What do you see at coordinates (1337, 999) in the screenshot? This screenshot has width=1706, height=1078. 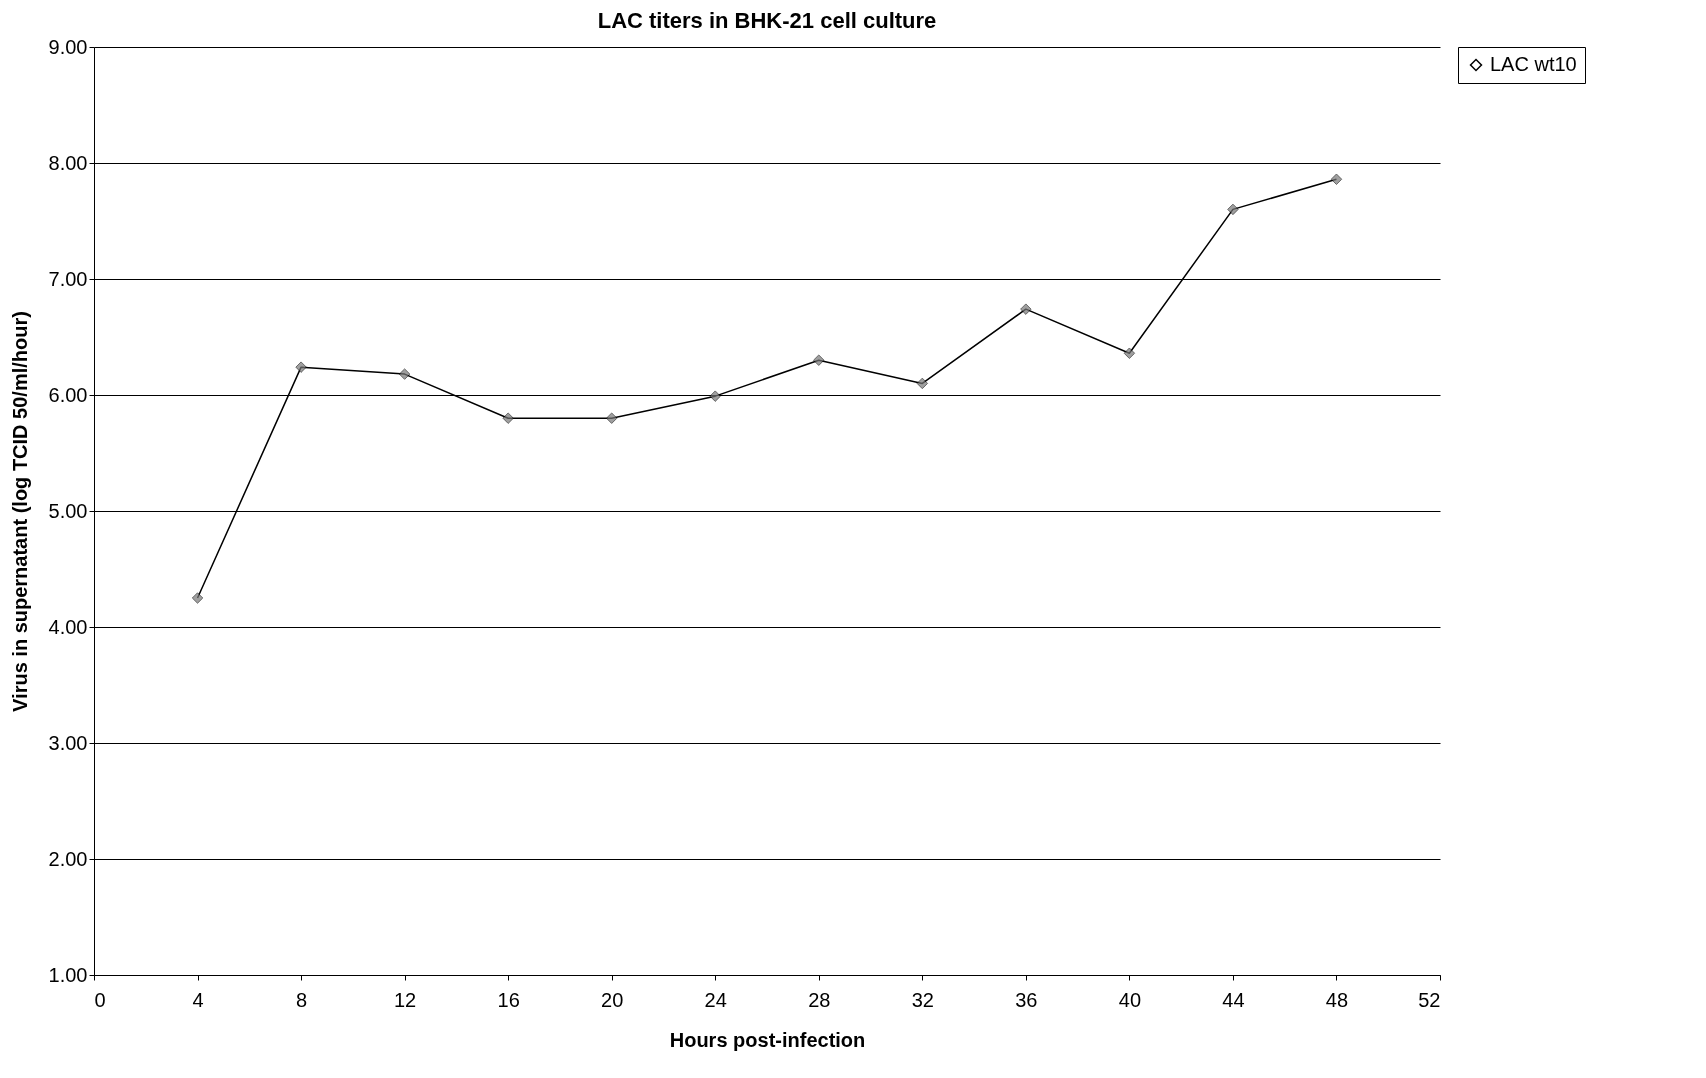 I see `x-tick-label: 48` at bounding box center [1337, 999].